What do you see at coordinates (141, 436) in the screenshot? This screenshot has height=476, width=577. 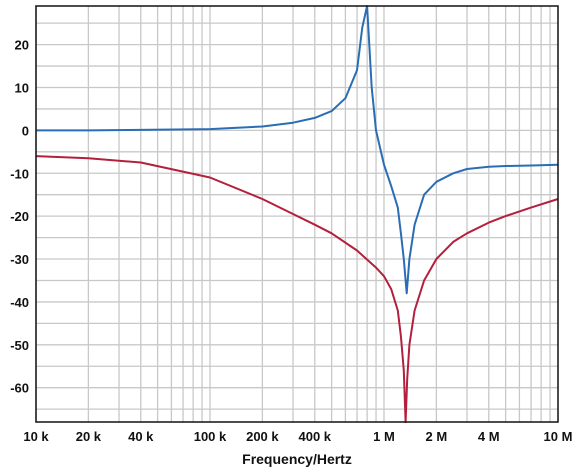 I see `x-tick-label: 40 k` at bounding box center [141, 436].